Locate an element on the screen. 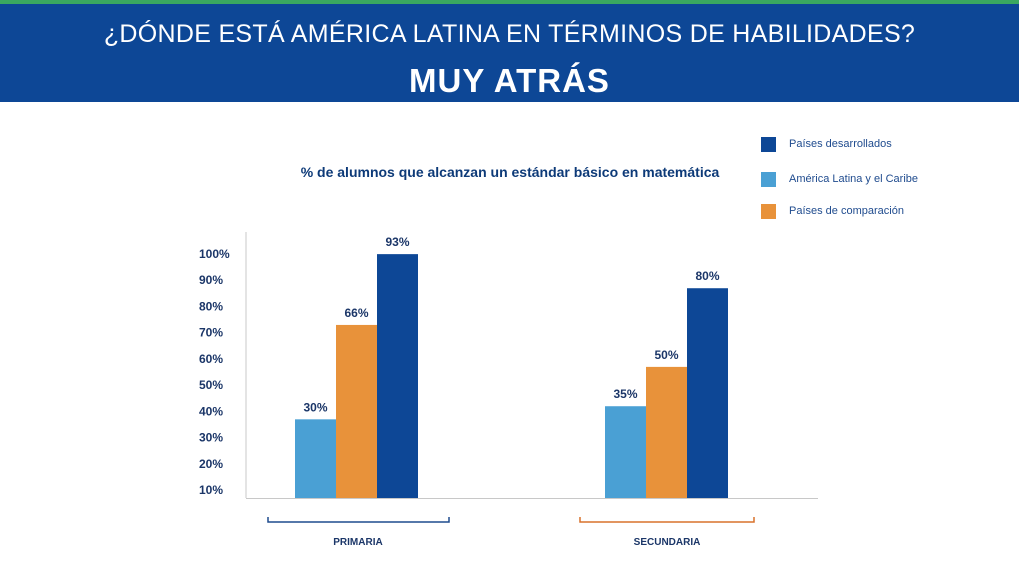 The height and width of the screenshot is (573, 1019). bar-primaria-america-latina is located at coordinates (315, 458).